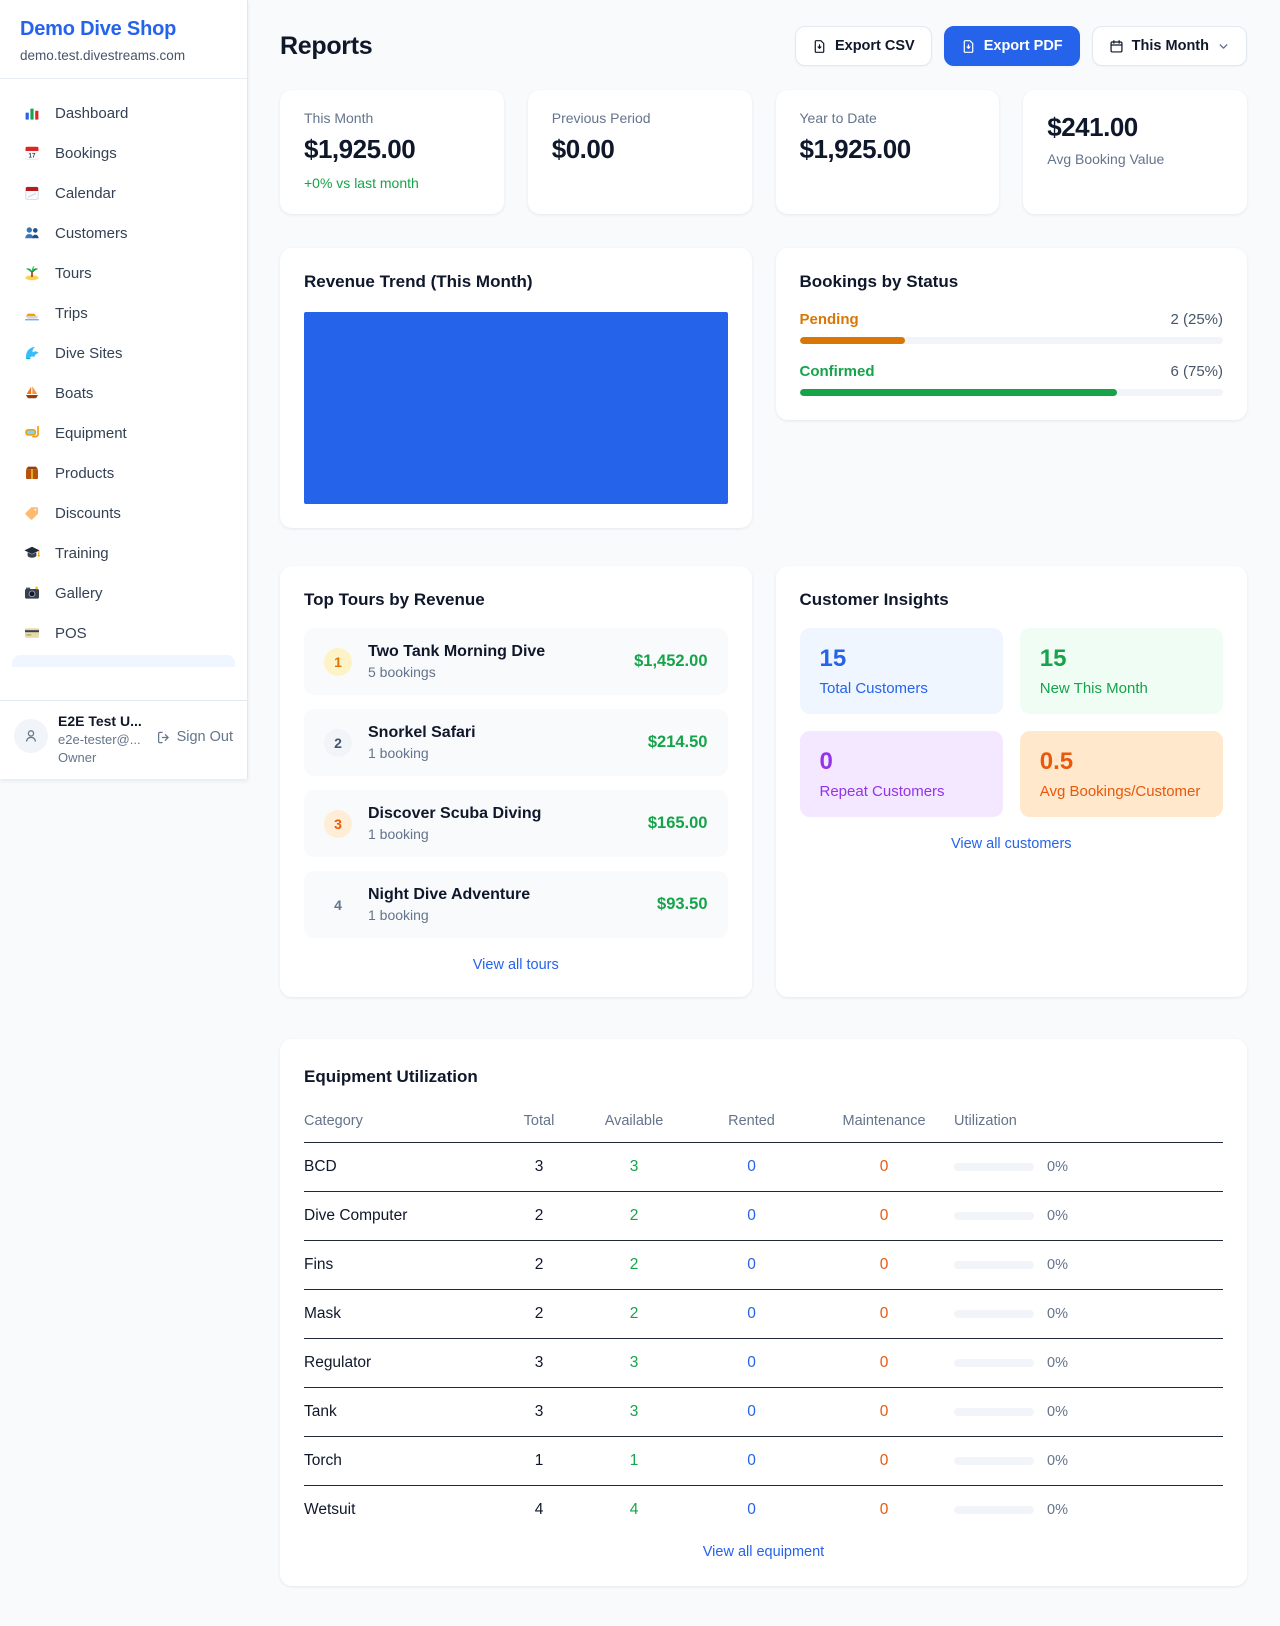 This screenshot has width=1280, height=1626. What do you see at coordinates (123, 353) in the screenshot?
I see `sidebar-item-dive-sites: Dive Sites` at bounding box center [123, 353].